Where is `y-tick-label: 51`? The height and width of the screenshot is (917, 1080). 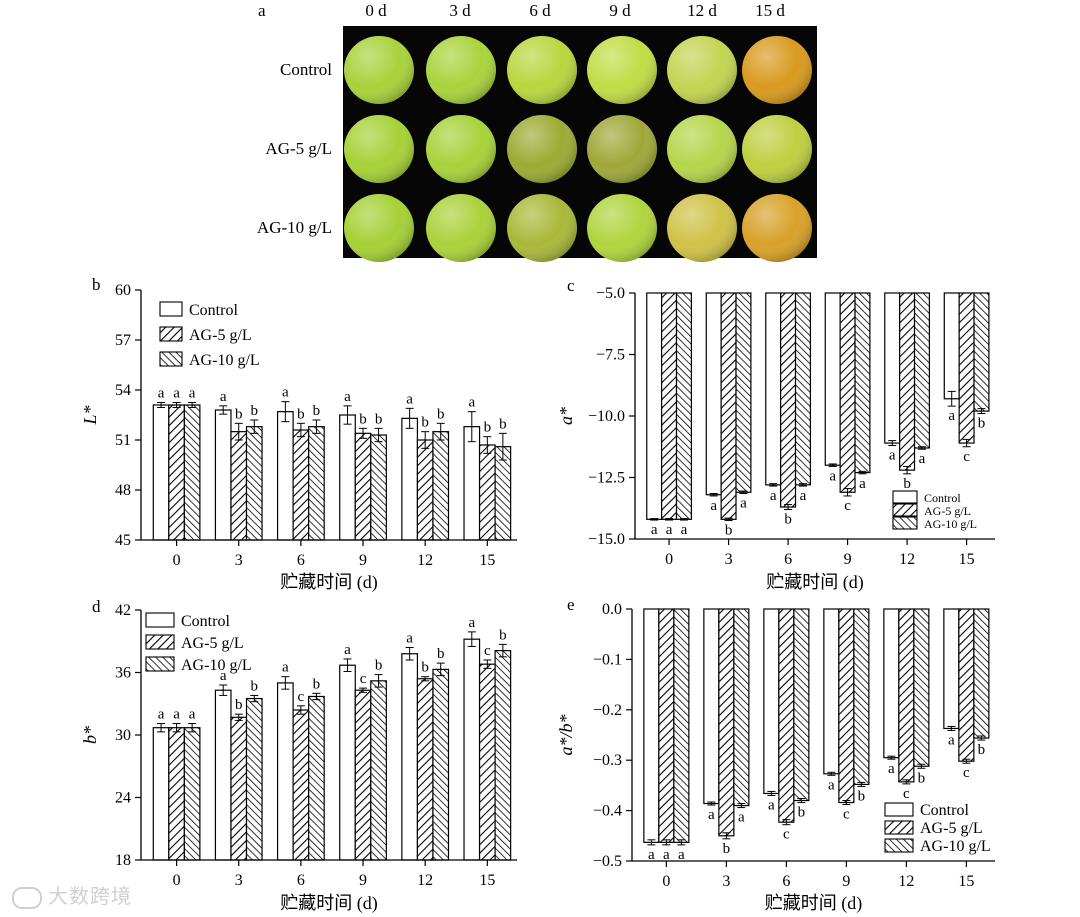
y-tick-label: 51 is located at coordinates (123, 440).